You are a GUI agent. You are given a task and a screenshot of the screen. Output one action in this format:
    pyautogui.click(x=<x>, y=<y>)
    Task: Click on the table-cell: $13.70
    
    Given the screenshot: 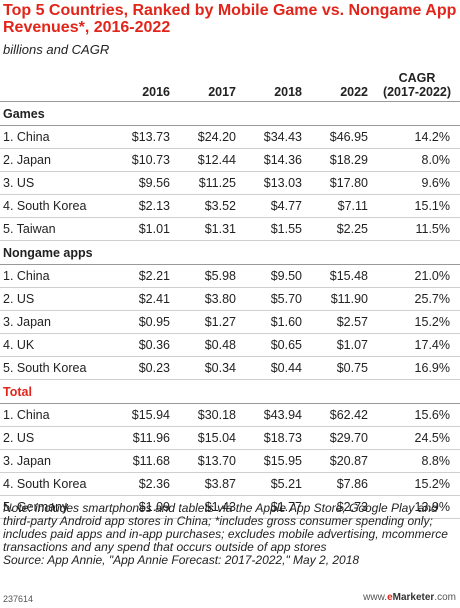 What is the action you would take?
    pyautogui.click(x=209, y=461)
    